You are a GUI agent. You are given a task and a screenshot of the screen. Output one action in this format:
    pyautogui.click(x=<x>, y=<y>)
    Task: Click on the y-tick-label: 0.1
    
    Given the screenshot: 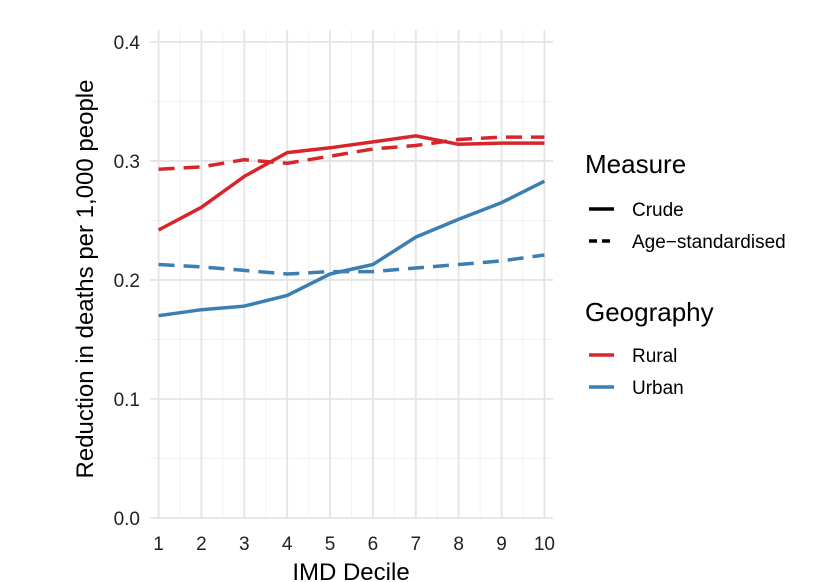 What is the action you would take?
    pyautogui.click(x=127, y=400)
    